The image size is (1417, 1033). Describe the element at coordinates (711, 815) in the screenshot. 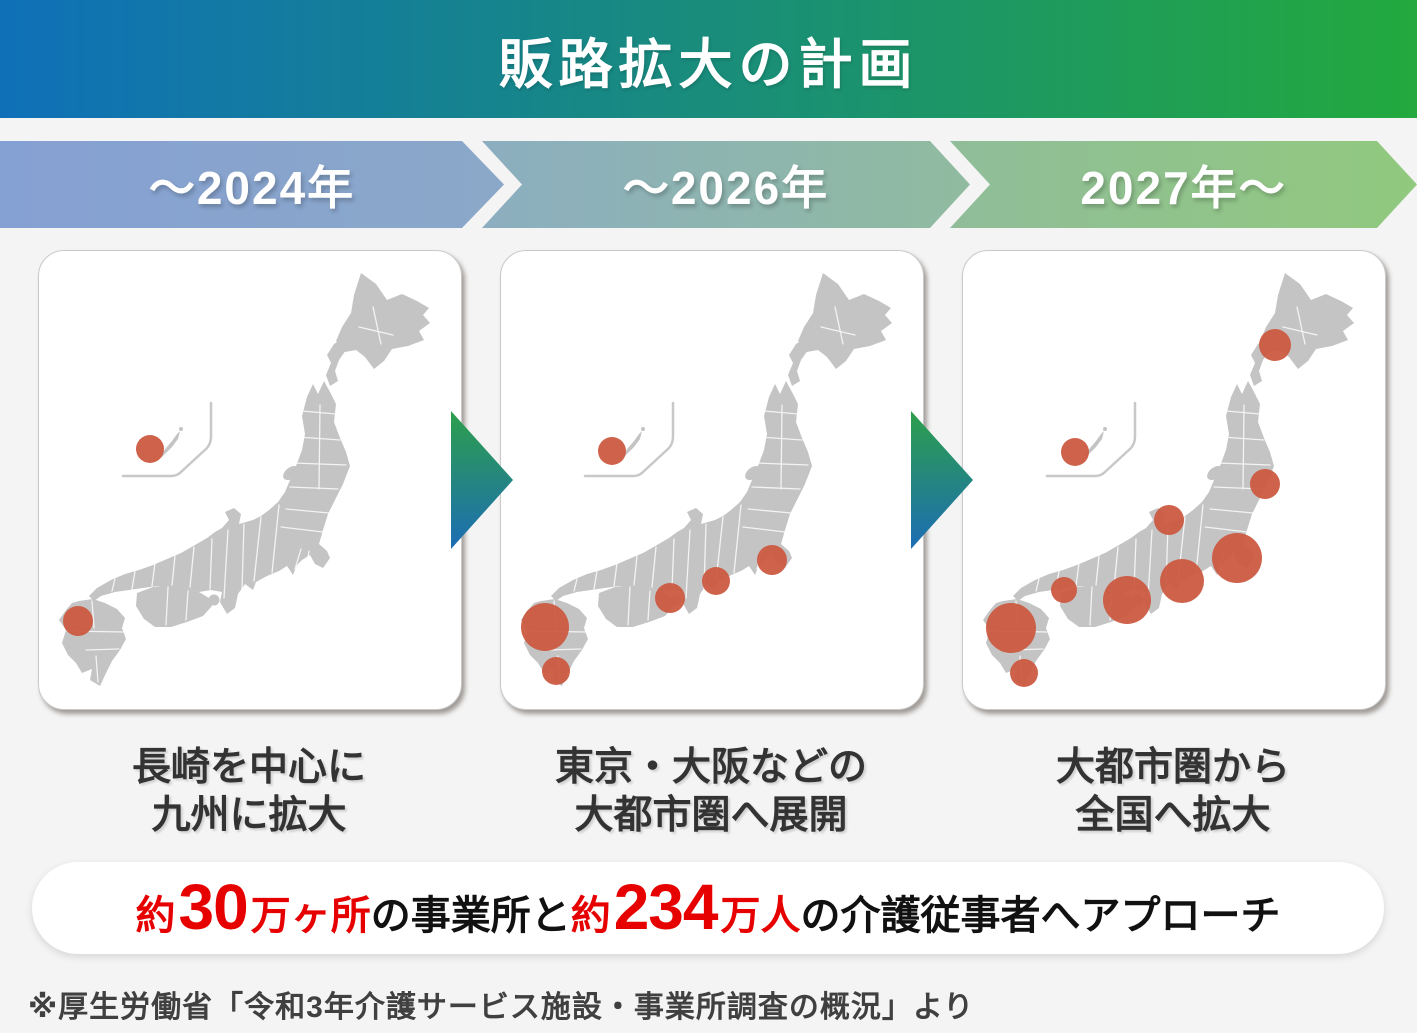

I see `caption-line: 大都市圏へ展開` at that location.